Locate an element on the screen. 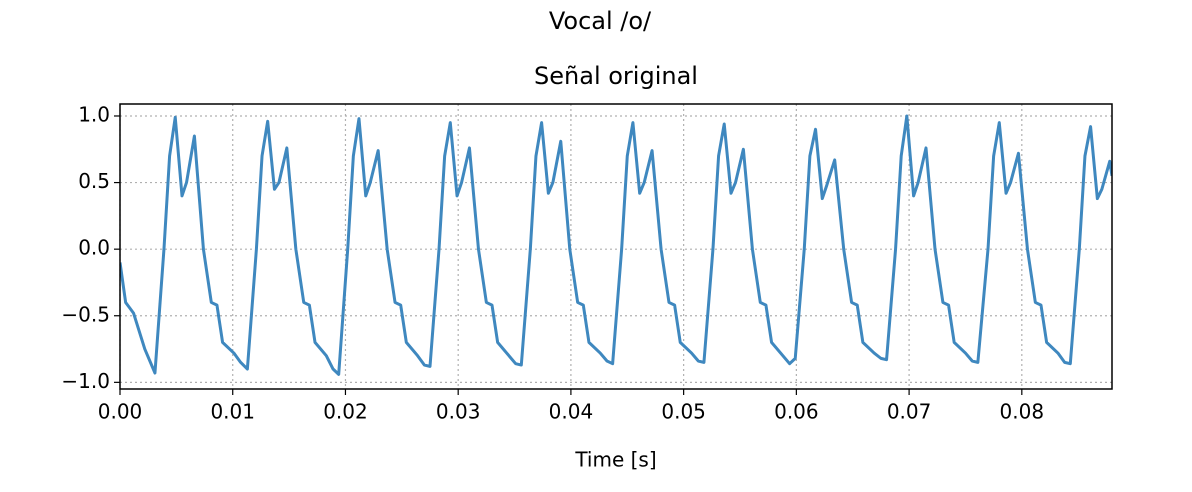  x-tick-label: 0.08 is located at coordinates (1022, 412).